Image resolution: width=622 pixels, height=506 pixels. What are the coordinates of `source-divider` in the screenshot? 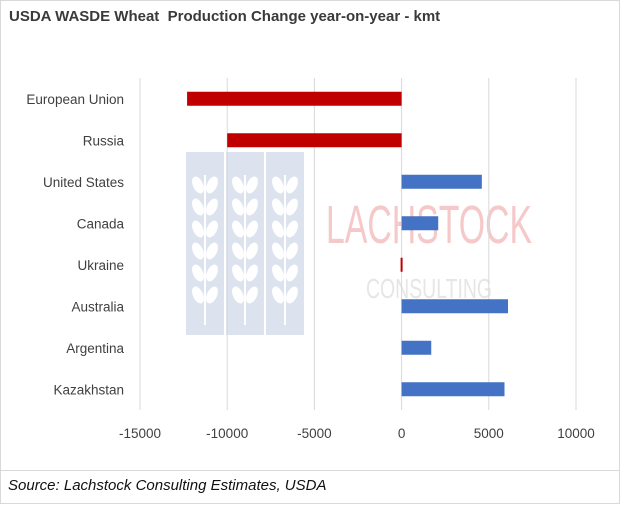 It's located at (310, 470).